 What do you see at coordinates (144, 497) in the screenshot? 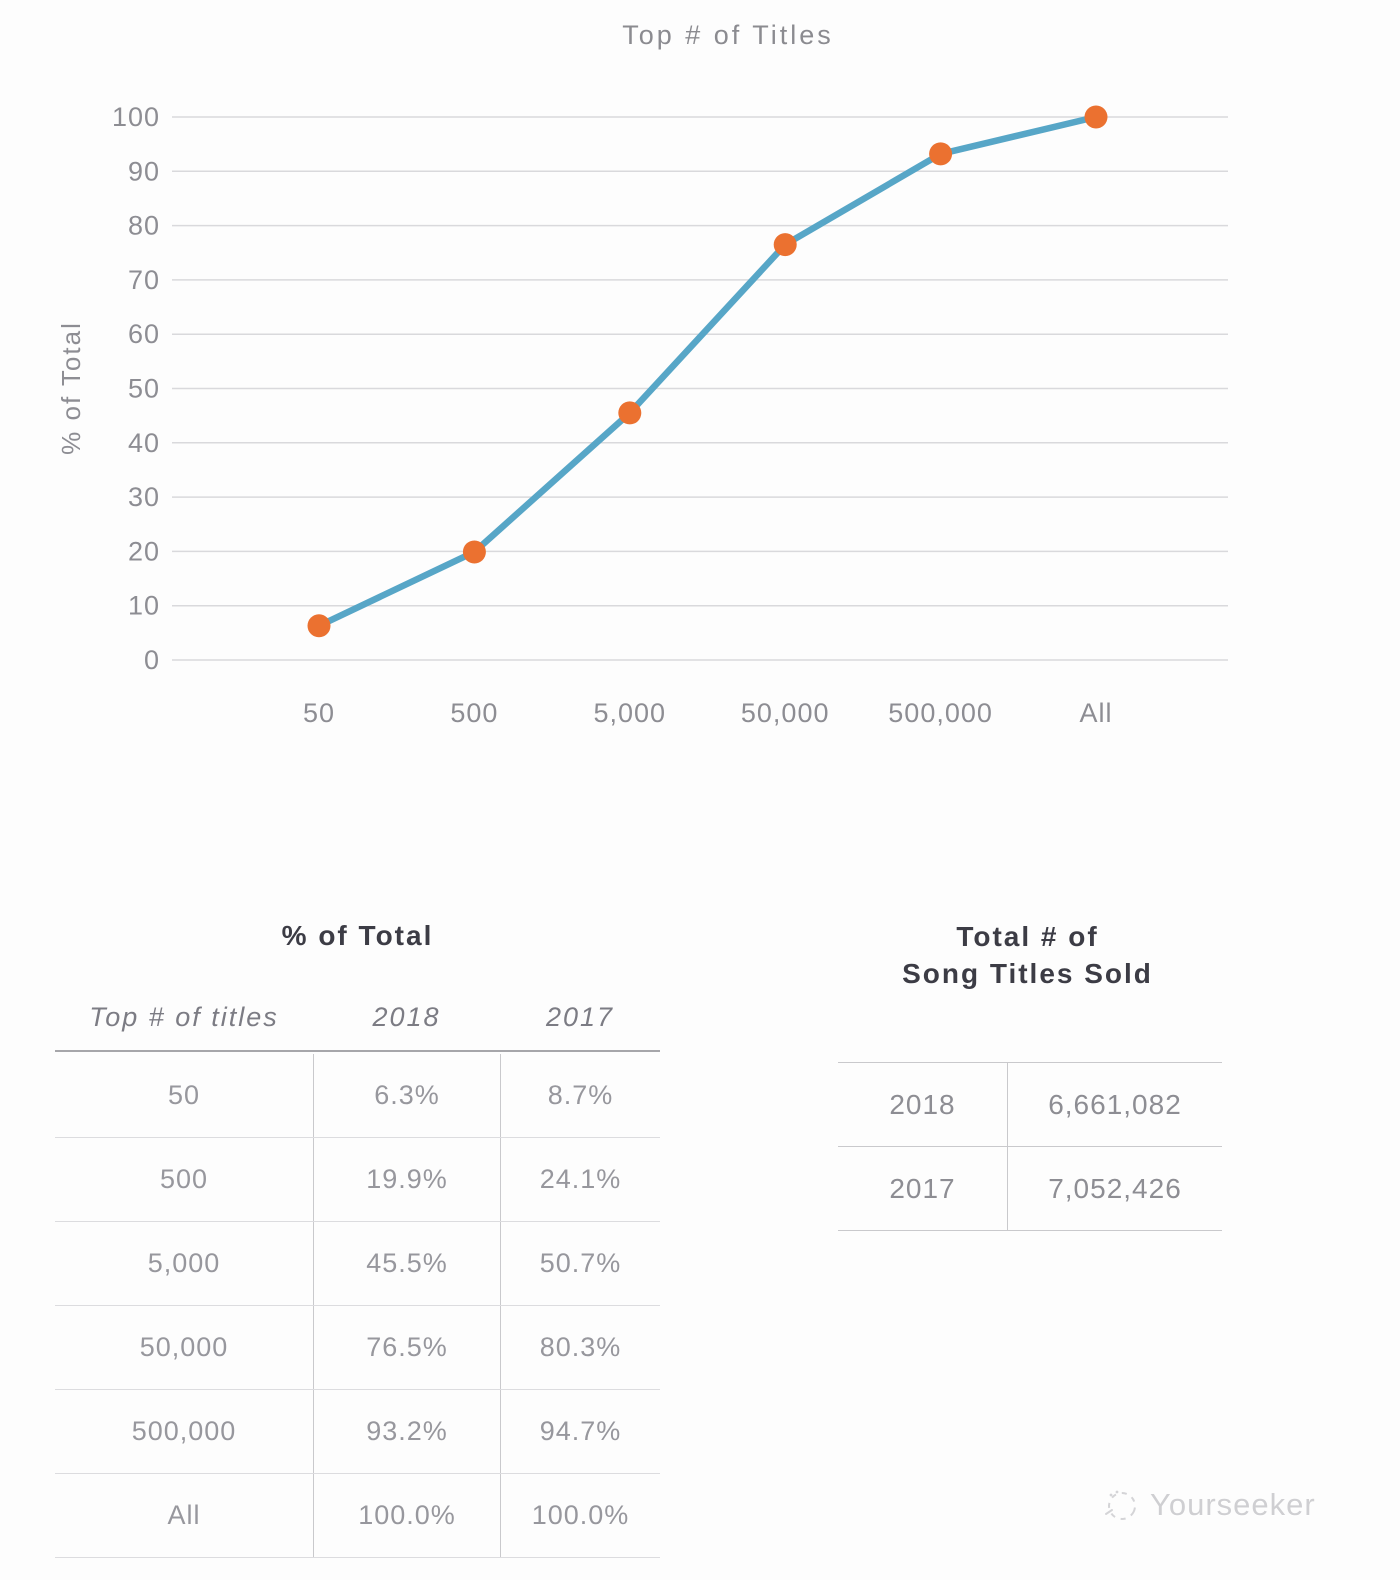
I see `y-tick-label: 30` at bounding box center [144, 497].